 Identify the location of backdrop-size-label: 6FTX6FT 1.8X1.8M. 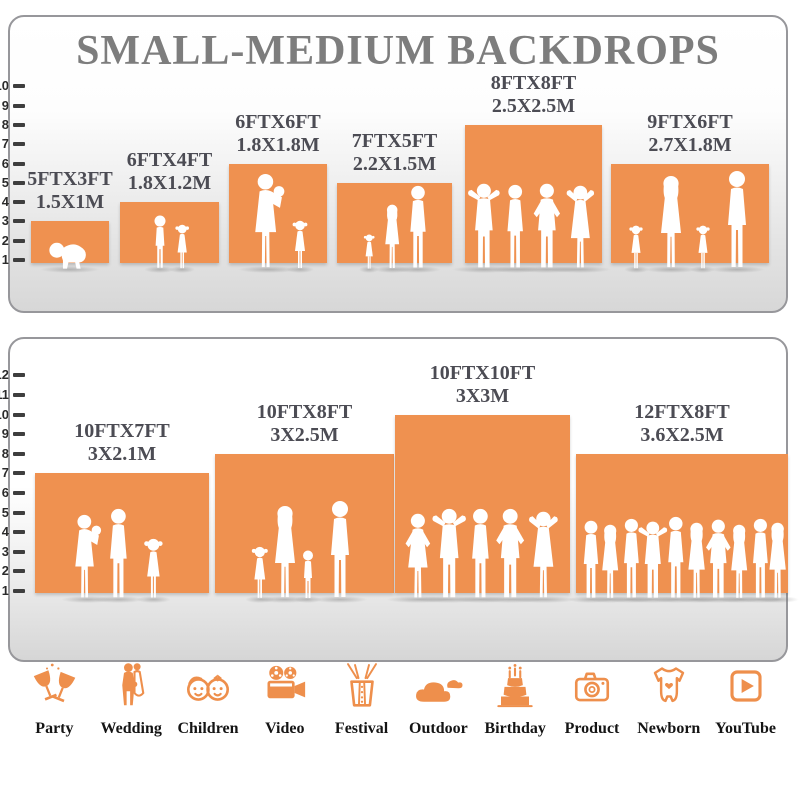
(278, 134).